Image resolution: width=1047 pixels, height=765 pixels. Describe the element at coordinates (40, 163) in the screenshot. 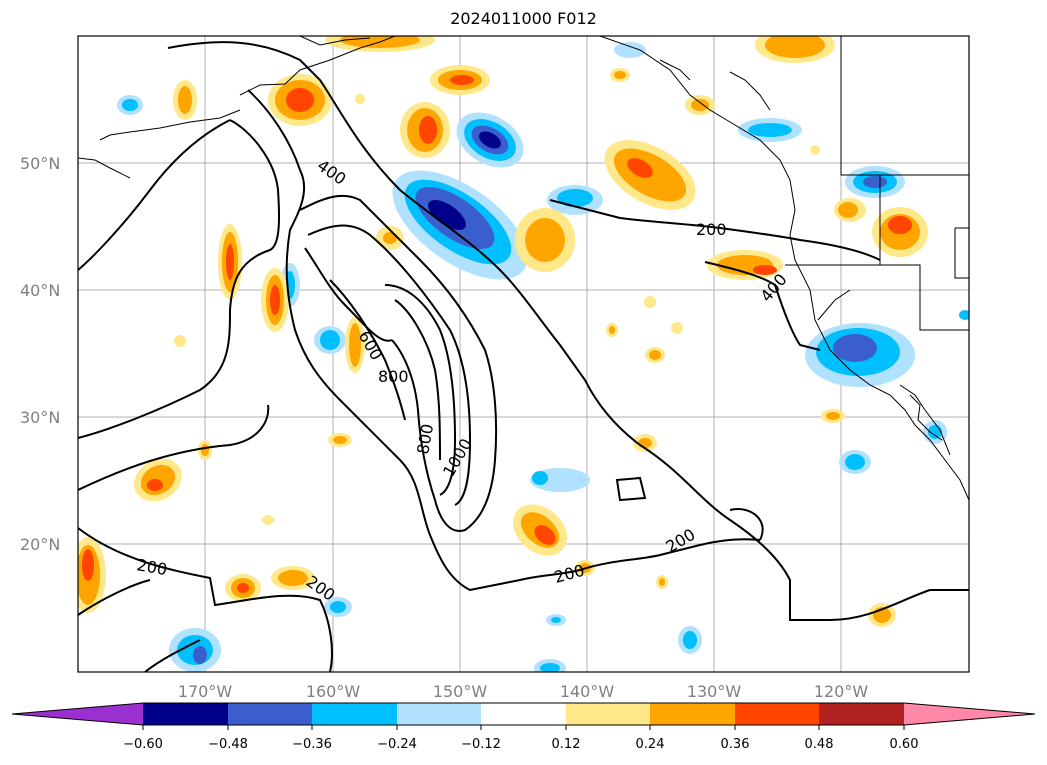

I see `lat-tick-label: 50°N` at that location.